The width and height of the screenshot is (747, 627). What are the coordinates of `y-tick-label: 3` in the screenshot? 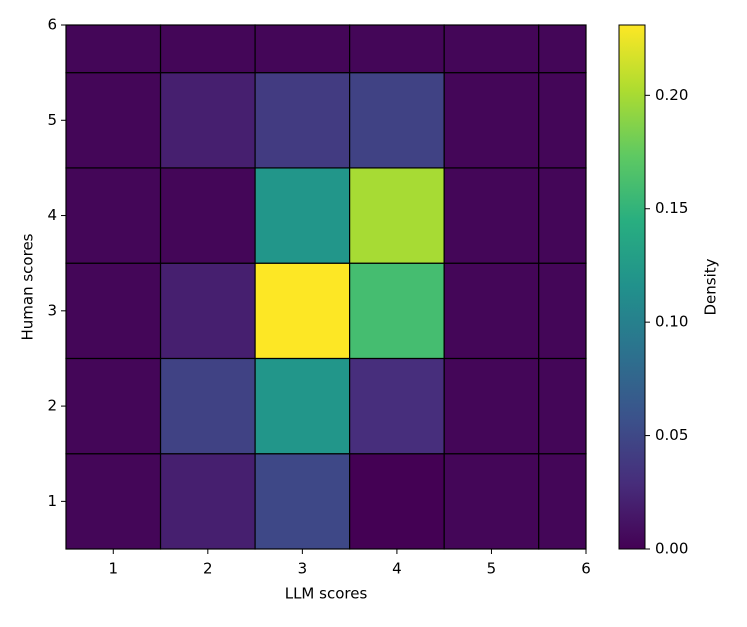 It's located at (52, 310).